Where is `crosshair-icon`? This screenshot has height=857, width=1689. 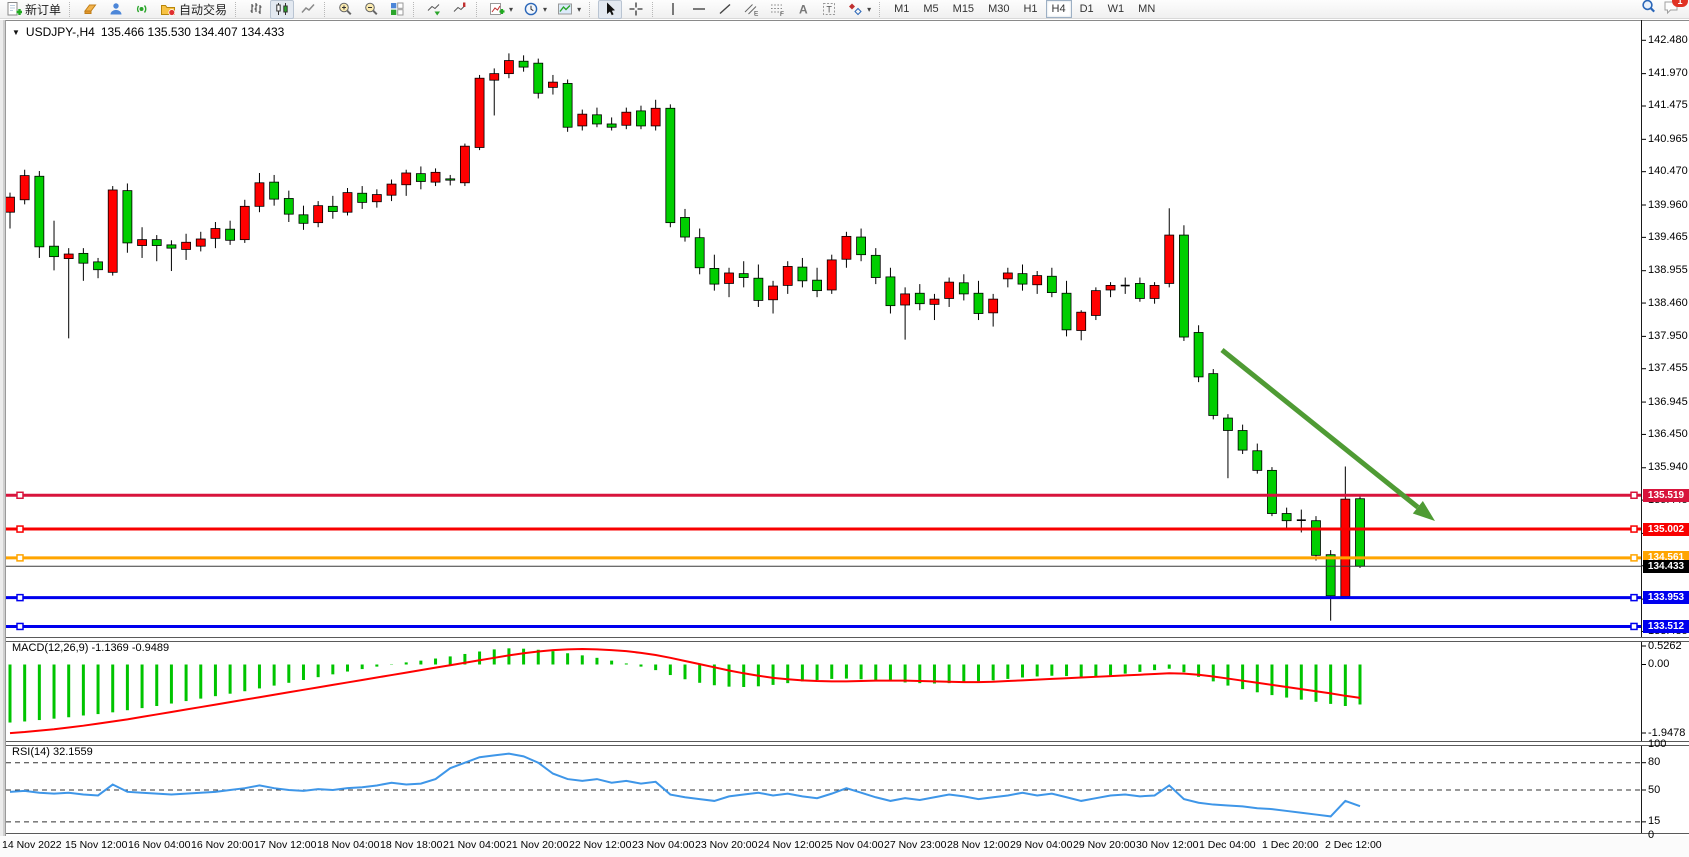 crosshair-icon is located at coordinates (636, 9).